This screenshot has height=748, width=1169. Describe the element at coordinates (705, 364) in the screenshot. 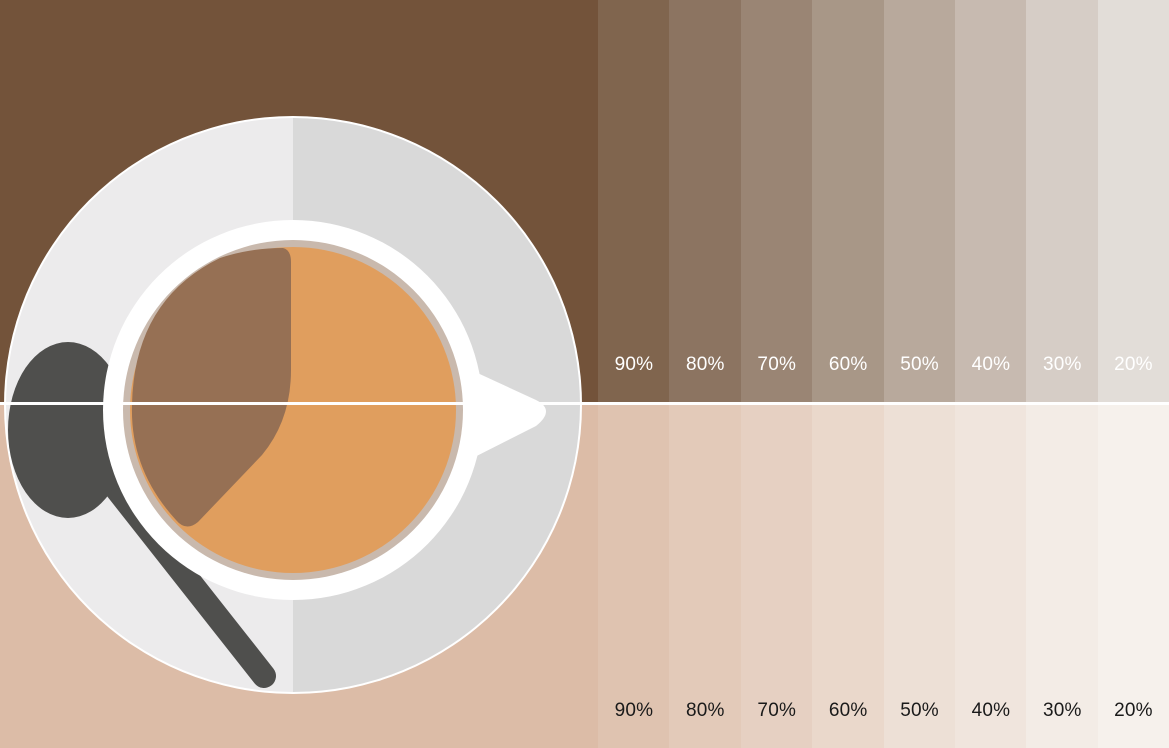

I see `dark-tint-swatch-label: 80%` at that location.